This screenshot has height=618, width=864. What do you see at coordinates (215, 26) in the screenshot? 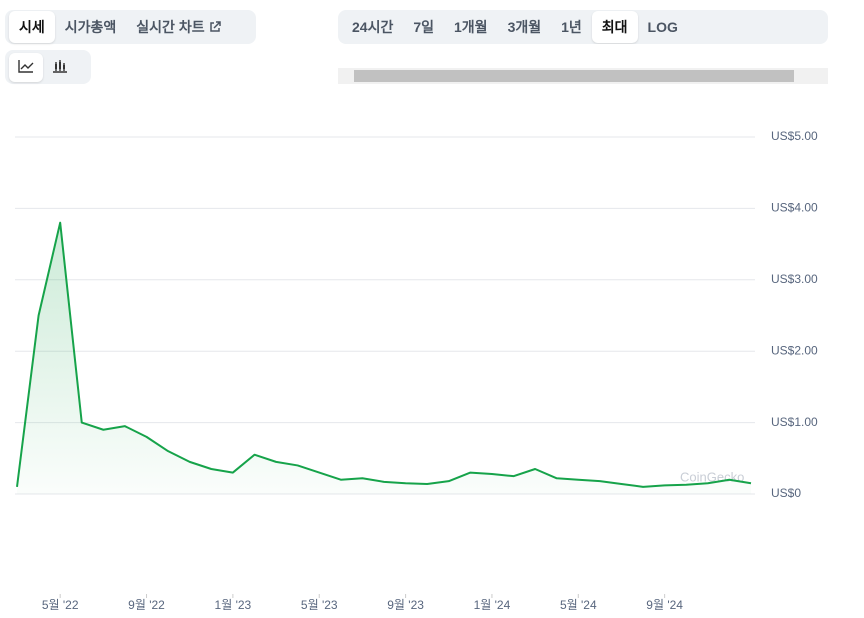
I see `external-icon` at bounding box center [215, 26].